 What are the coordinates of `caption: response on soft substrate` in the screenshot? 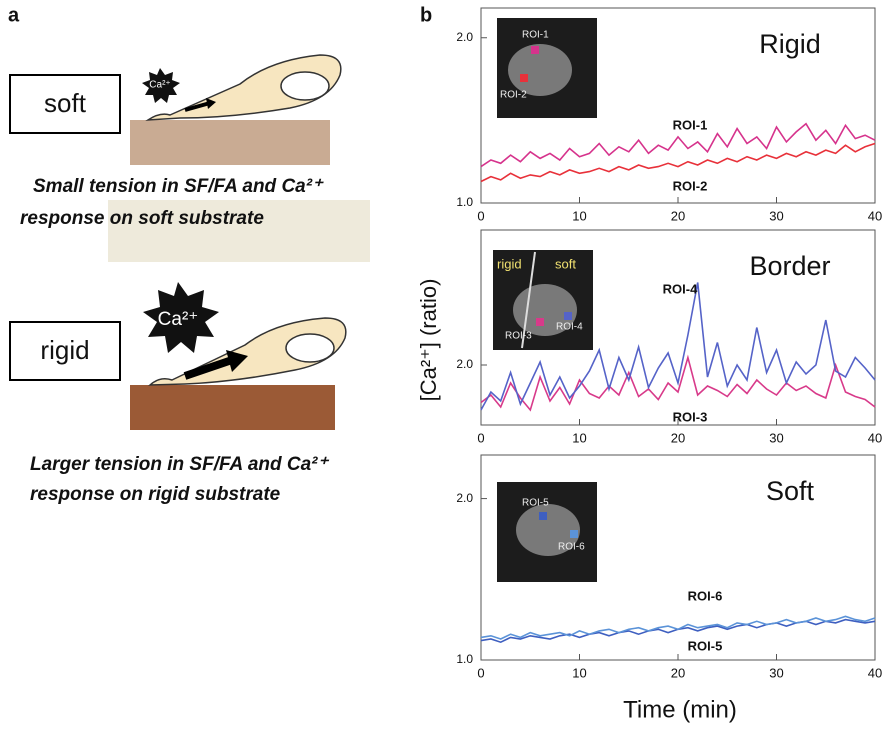 It's located at (142, 218).